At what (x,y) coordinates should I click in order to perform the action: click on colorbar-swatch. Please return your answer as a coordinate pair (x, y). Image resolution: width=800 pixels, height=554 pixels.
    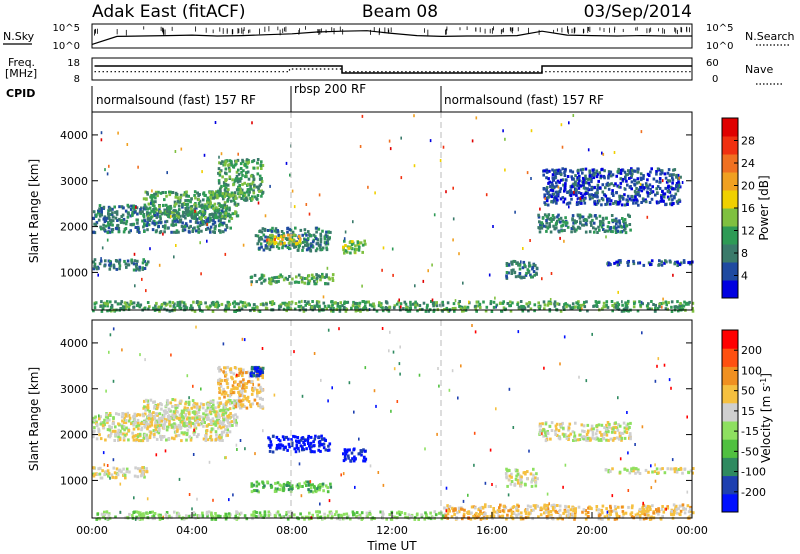
    Looking at the image, I should click on (730, 127).